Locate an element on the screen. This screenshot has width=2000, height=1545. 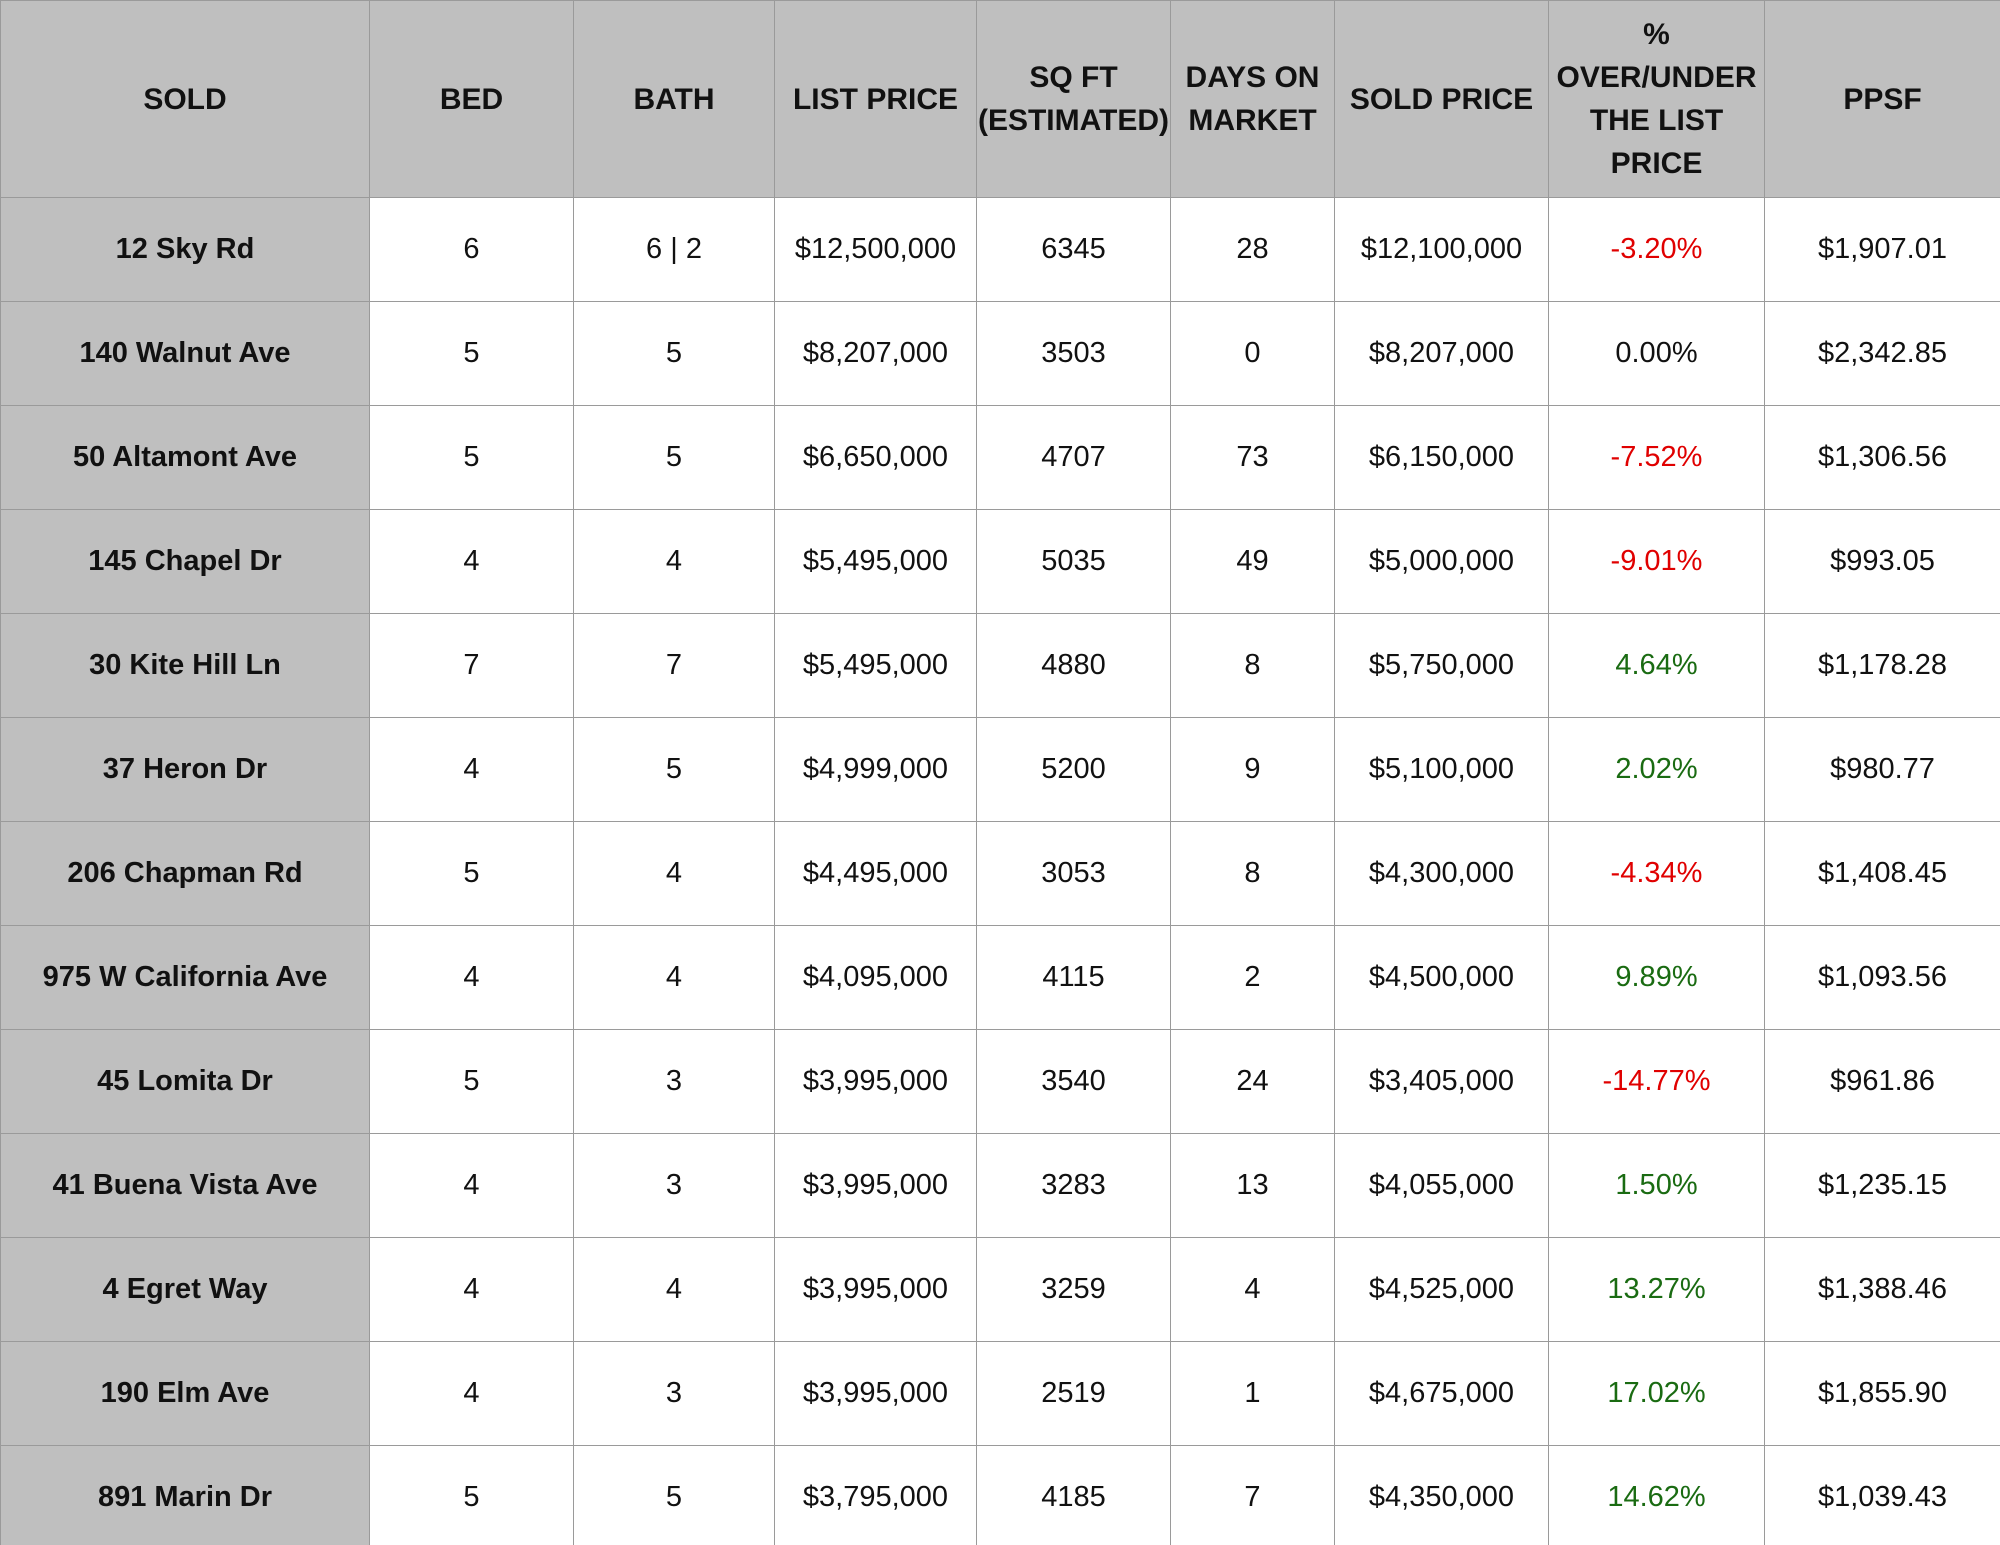
header-cell: DAYS ON MARKET is located at coordinates (1252, 99).